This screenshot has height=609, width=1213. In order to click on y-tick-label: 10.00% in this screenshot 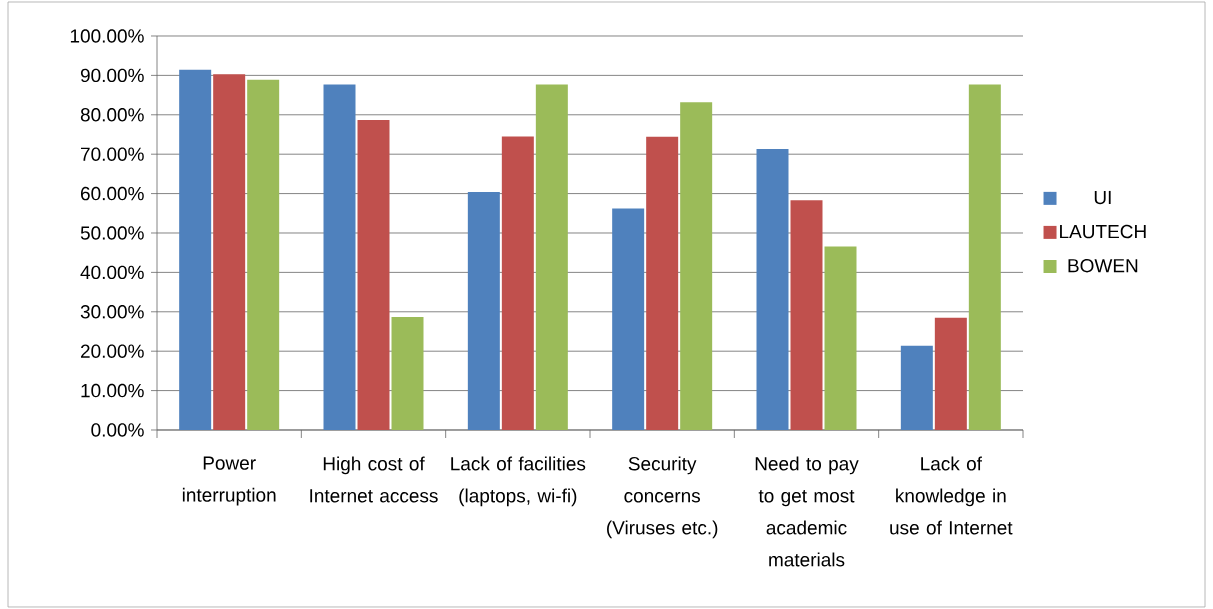, I will do `click(112, 390)`.